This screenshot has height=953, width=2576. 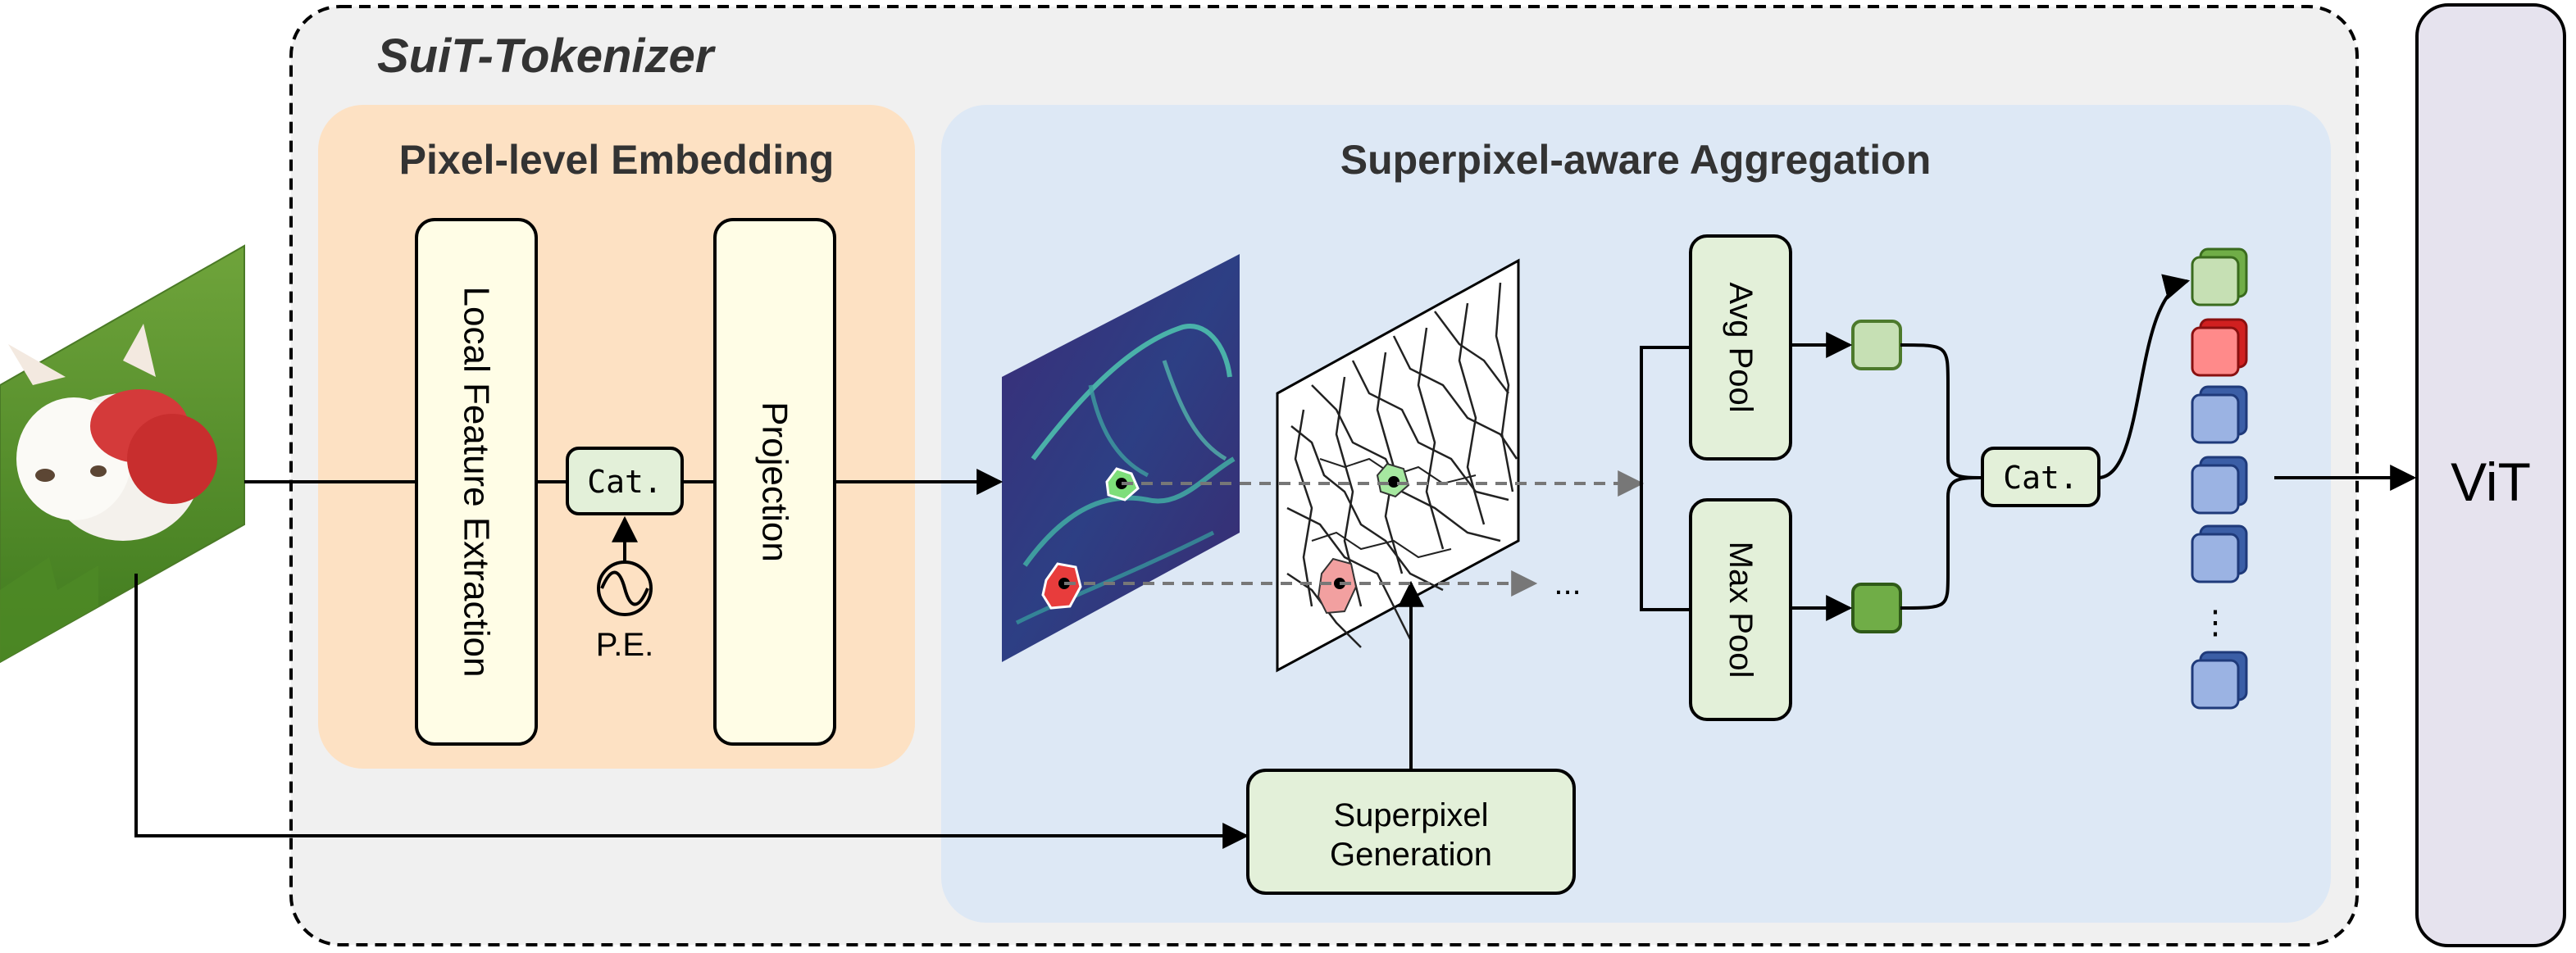 I want to click on token-light-green, so click(x=2219, y=277).